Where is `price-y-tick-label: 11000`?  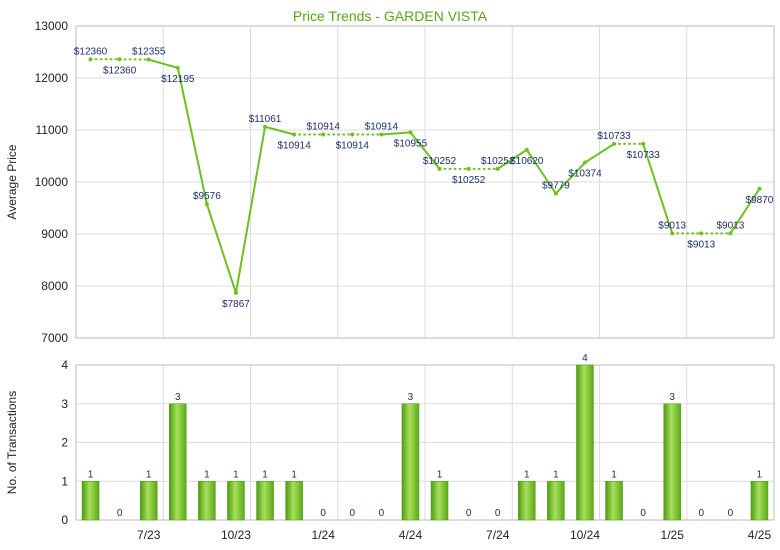 price-y-tick-label: 11000 is located at coordinates (52, 130).